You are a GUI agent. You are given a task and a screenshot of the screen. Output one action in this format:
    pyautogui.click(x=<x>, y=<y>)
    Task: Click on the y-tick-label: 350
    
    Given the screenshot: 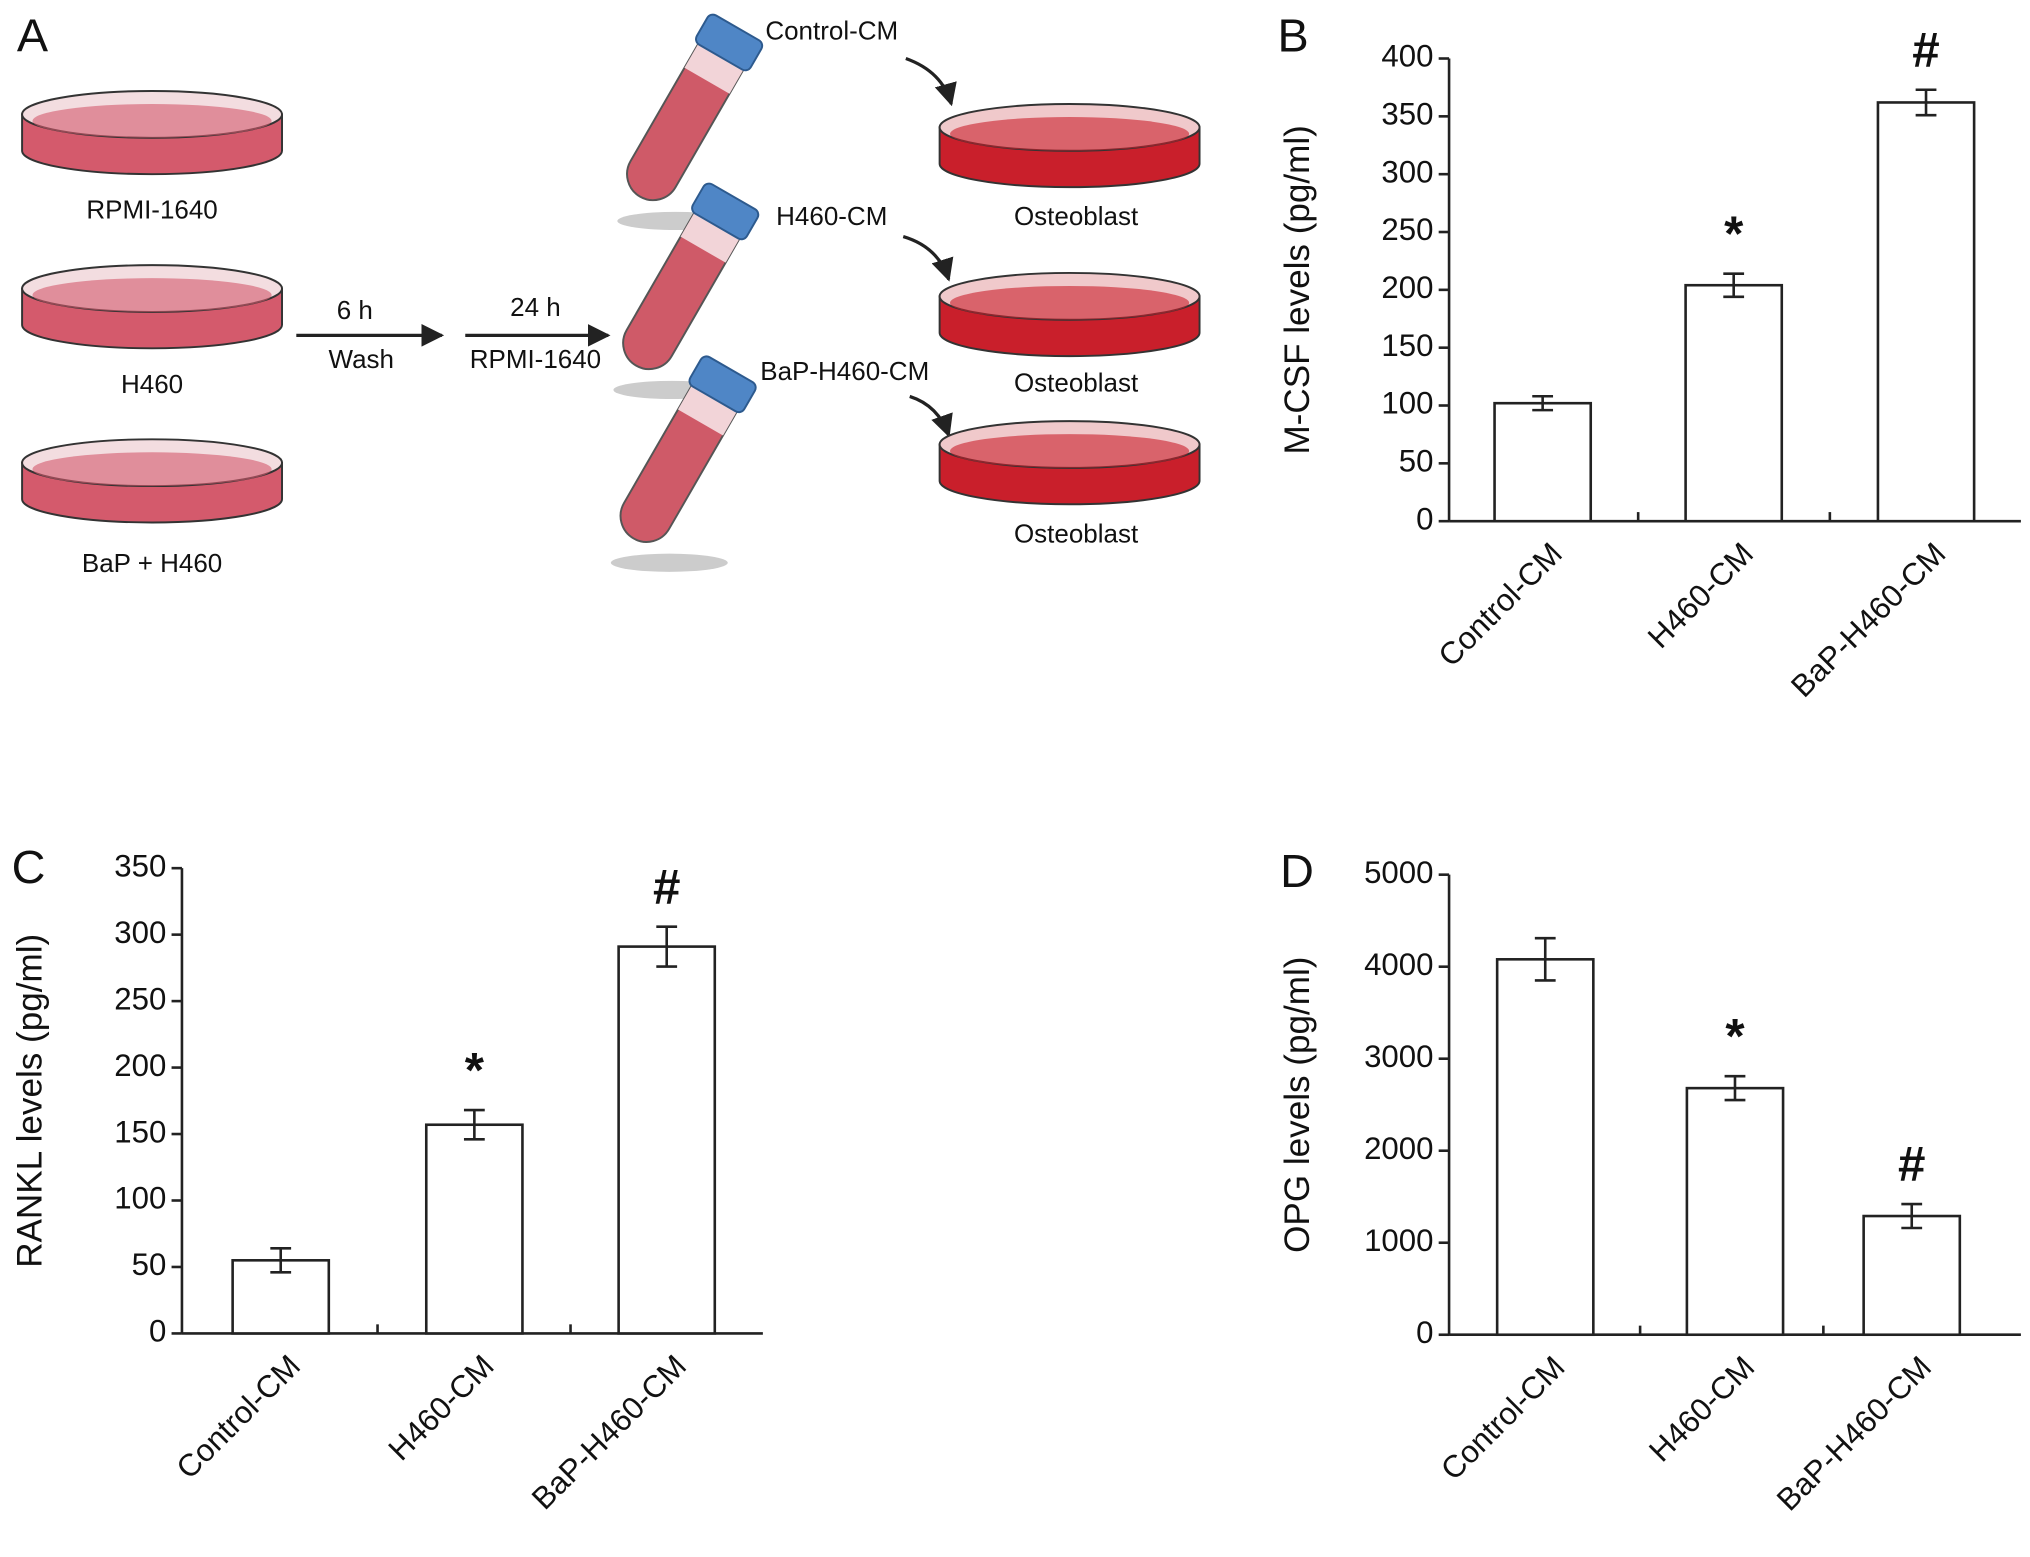 What is the action you would take?
    pyautogui.click(x=140, y=865)
    